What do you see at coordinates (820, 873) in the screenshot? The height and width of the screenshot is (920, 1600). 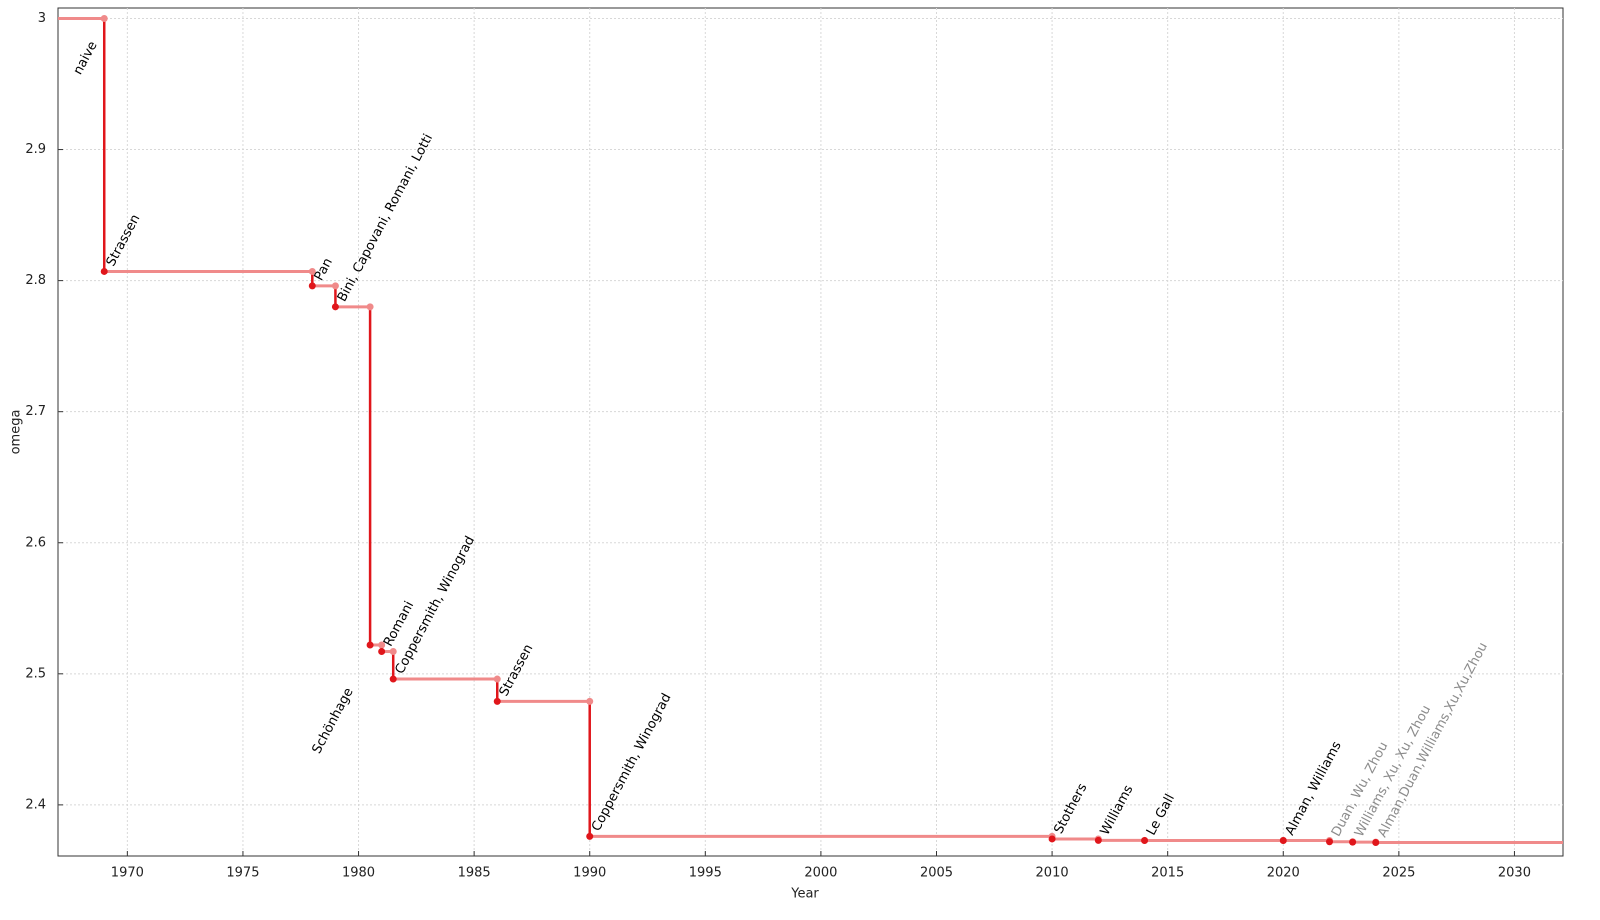 I see `x-tick-label: 2000` at bounding box center [820, 873].